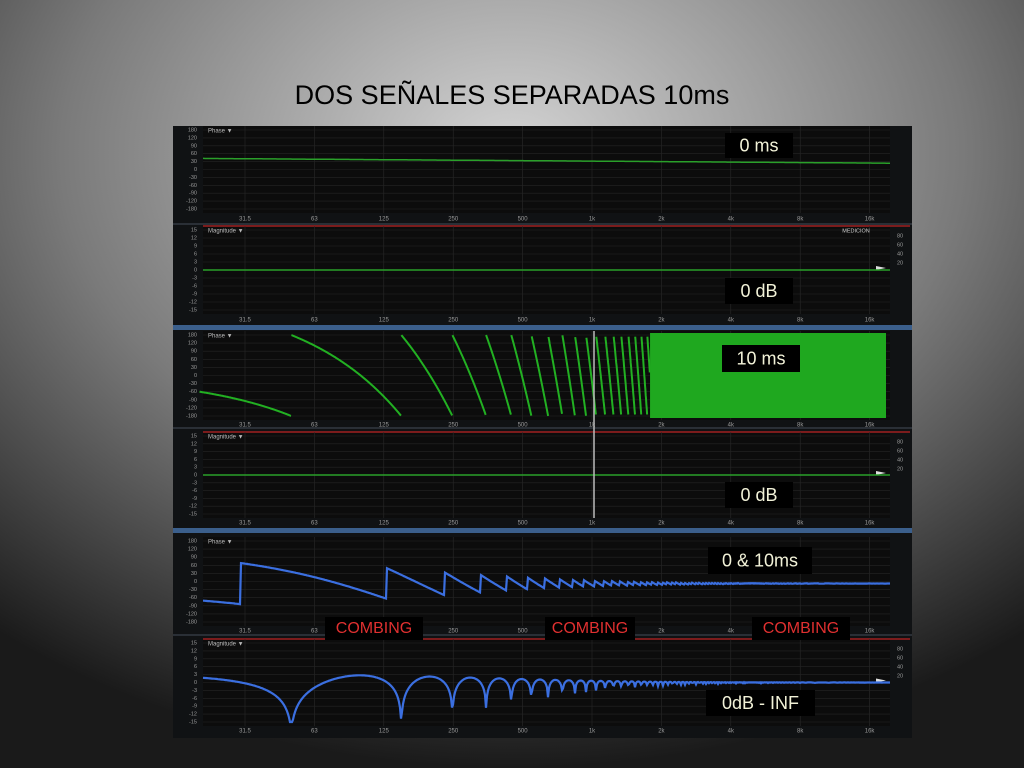 The image size is (1024, 768). What do you see at coordinates (191, 209) in the screenshot?
I see `y-tick-label: -180` at bounding box center [191, 209].